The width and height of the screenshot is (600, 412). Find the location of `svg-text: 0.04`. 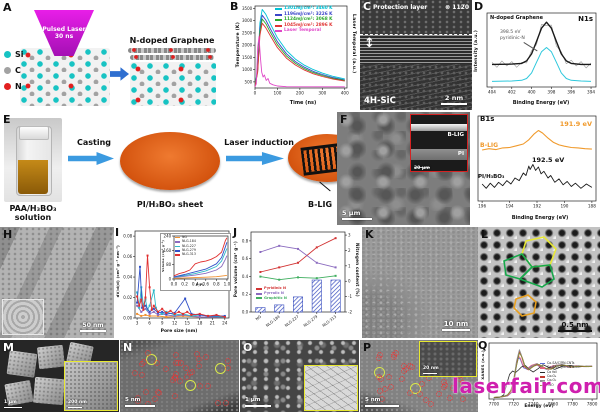

svg-text: 0.04 is located at coordinates (127, 277).